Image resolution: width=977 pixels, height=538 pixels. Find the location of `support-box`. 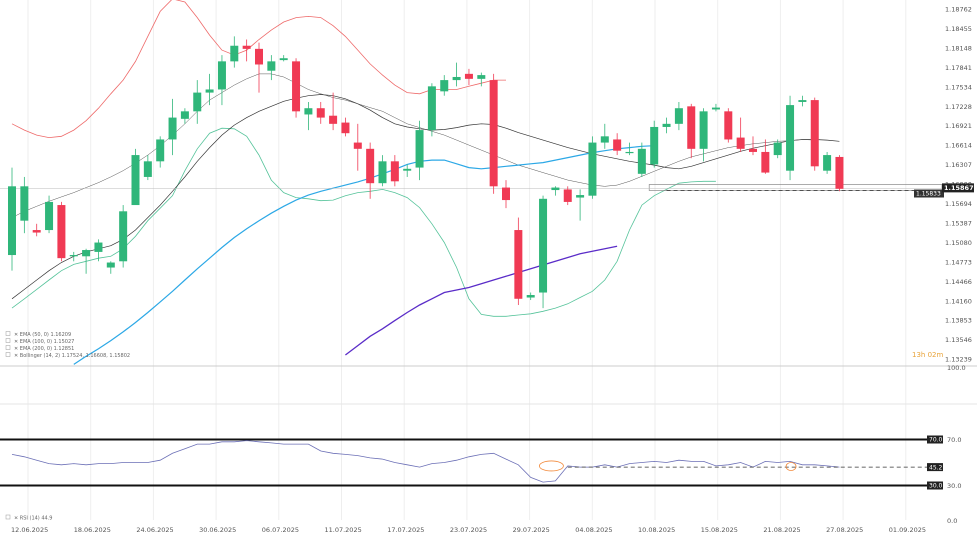

support-box is located at coordinates (795, 187).